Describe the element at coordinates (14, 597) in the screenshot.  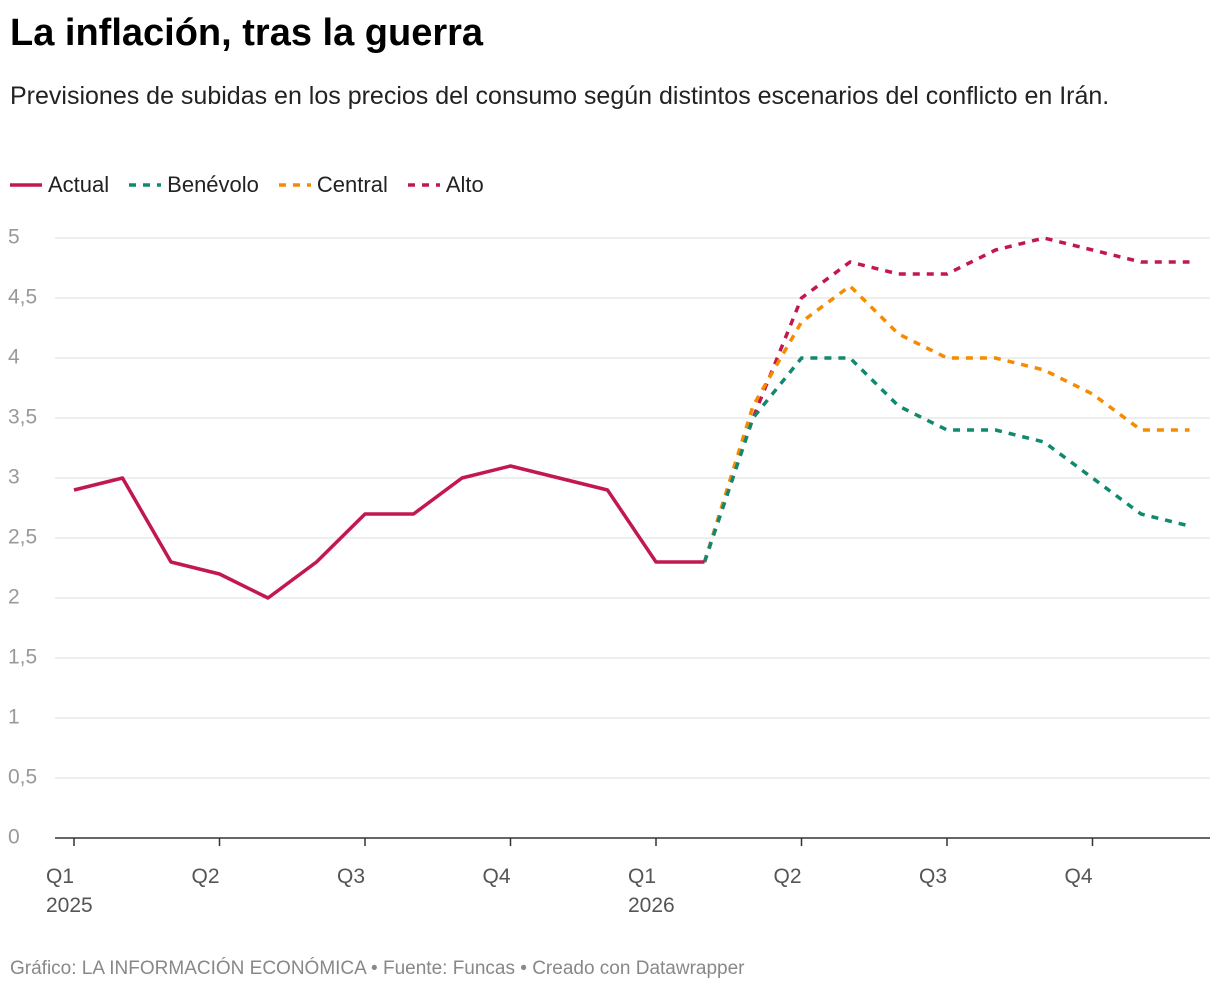
I see `y-tick-label: 2` at that location.